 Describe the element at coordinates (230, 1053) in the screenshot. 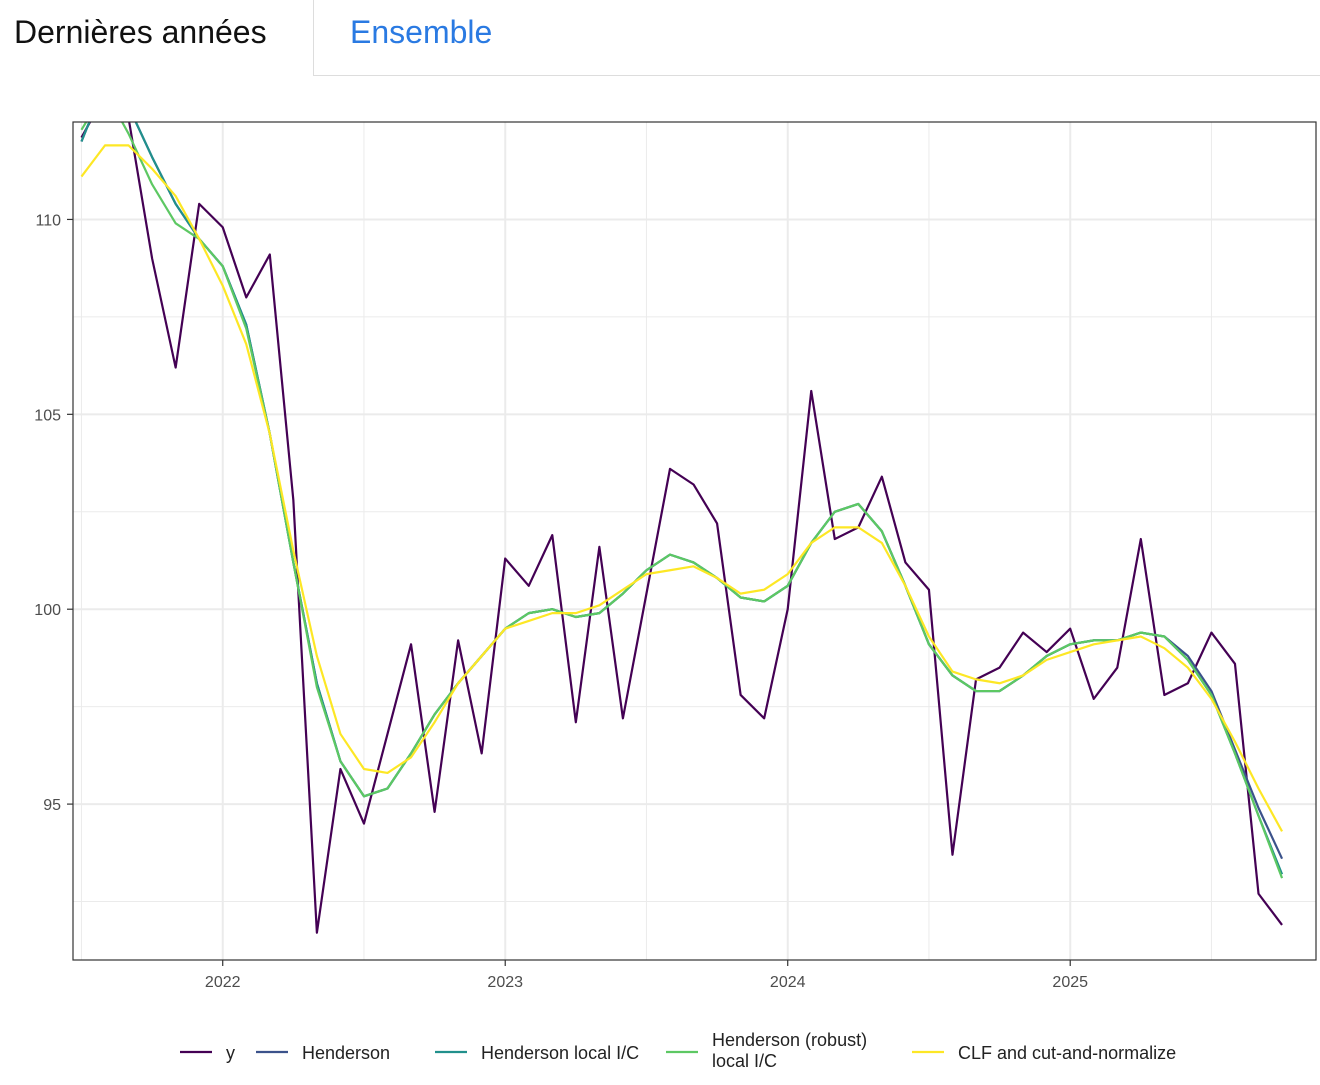

I see `legend-label: y` at that location.